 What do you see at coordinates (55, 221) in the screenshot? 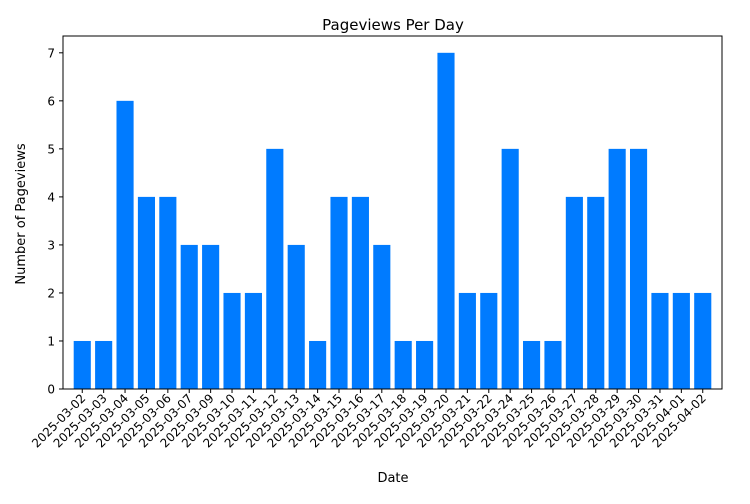
I see `y-axis-ticks: 0 1 2 3 4 5 6 7` at bounding box center [55, 221].